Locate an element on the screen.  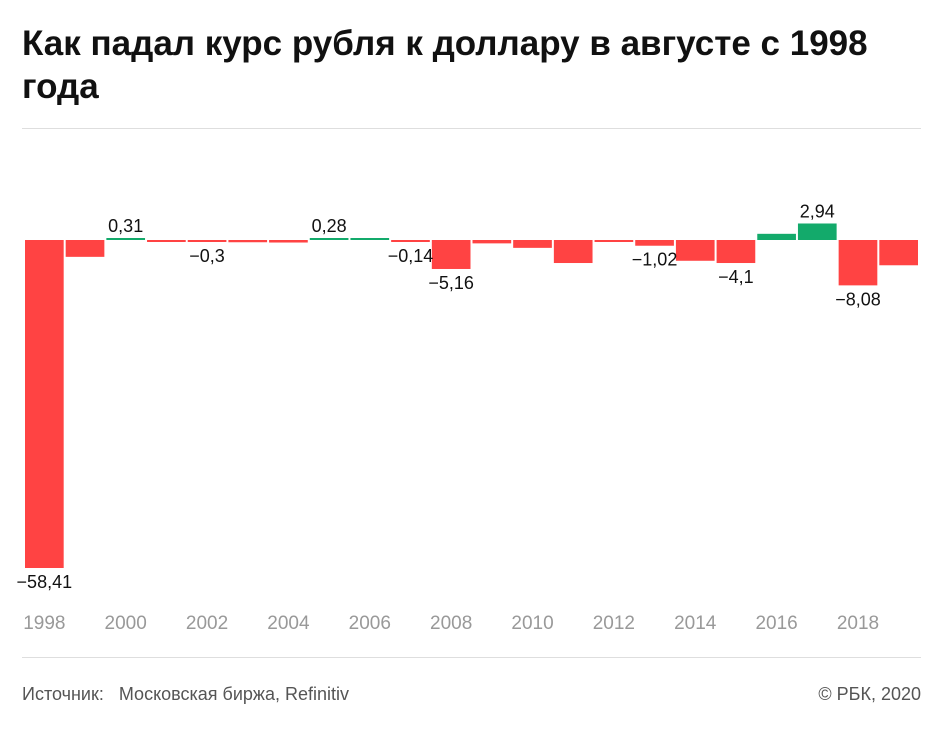
source-text: Московская биржа, Refinitiv is located at coordinates (233, 694).